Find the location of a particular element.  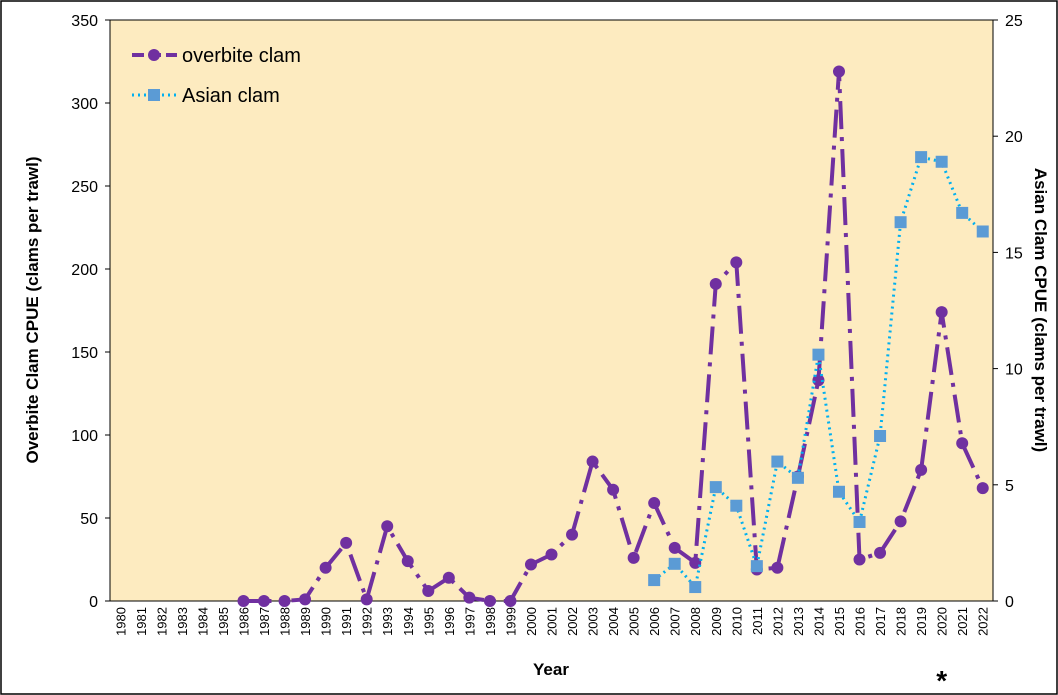

x-tick-label: 2007 is located at coordinates (675, 621).